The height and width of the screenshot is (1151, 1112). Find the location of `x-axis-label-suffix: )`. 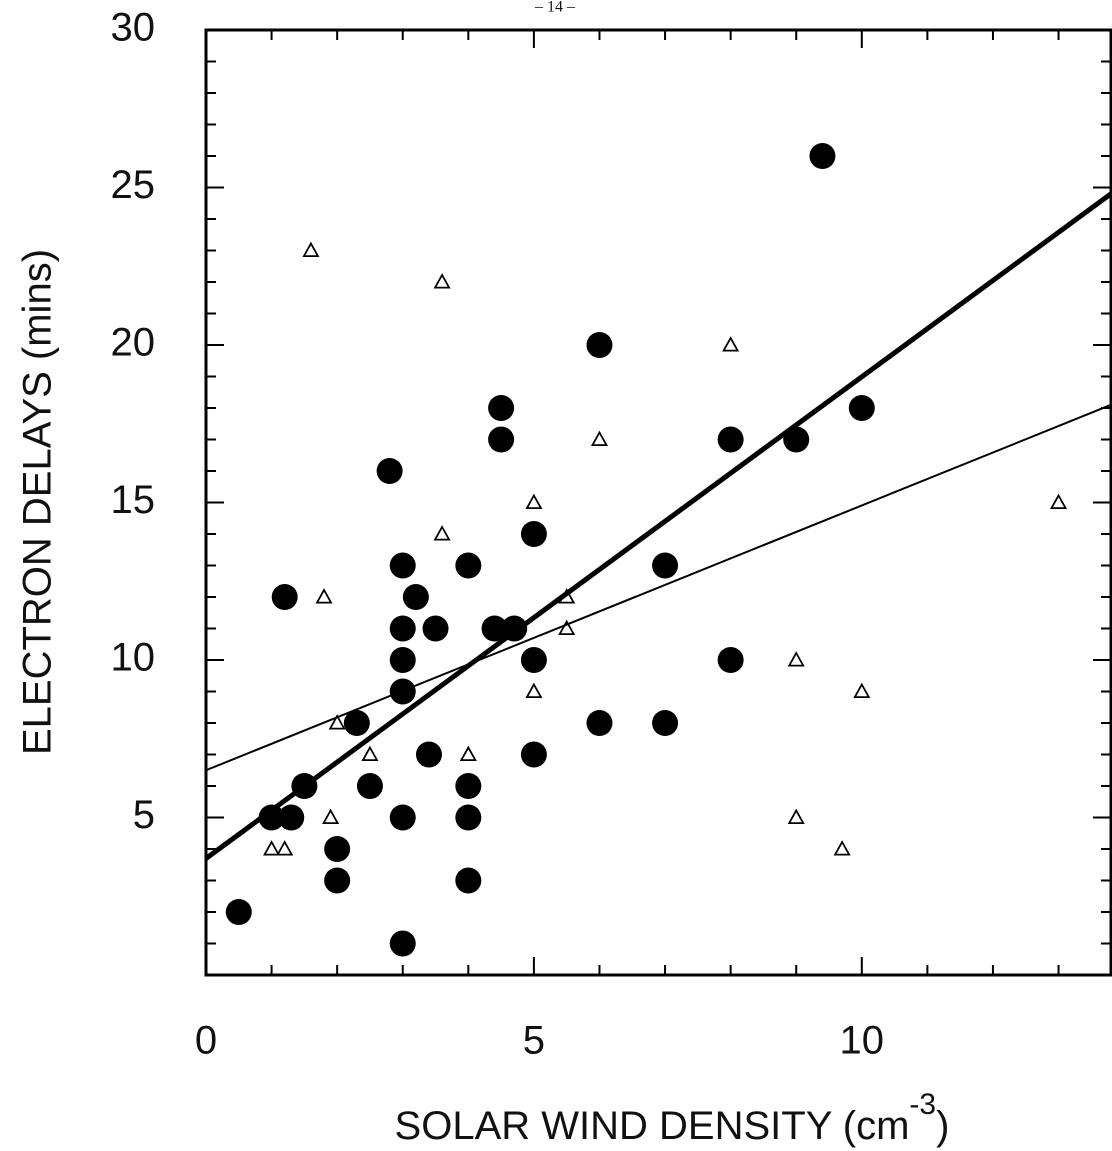

x-axis-label-suffix: ) is located at coordinates (942, 1126).